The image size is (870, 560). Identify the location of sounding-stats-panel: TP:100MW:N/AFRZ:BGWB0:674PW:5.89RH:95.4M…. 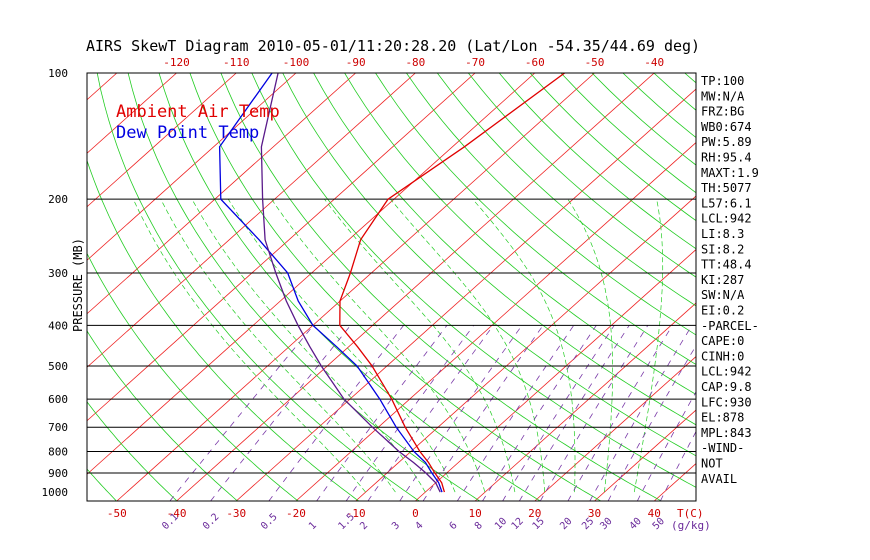
(730, 280).